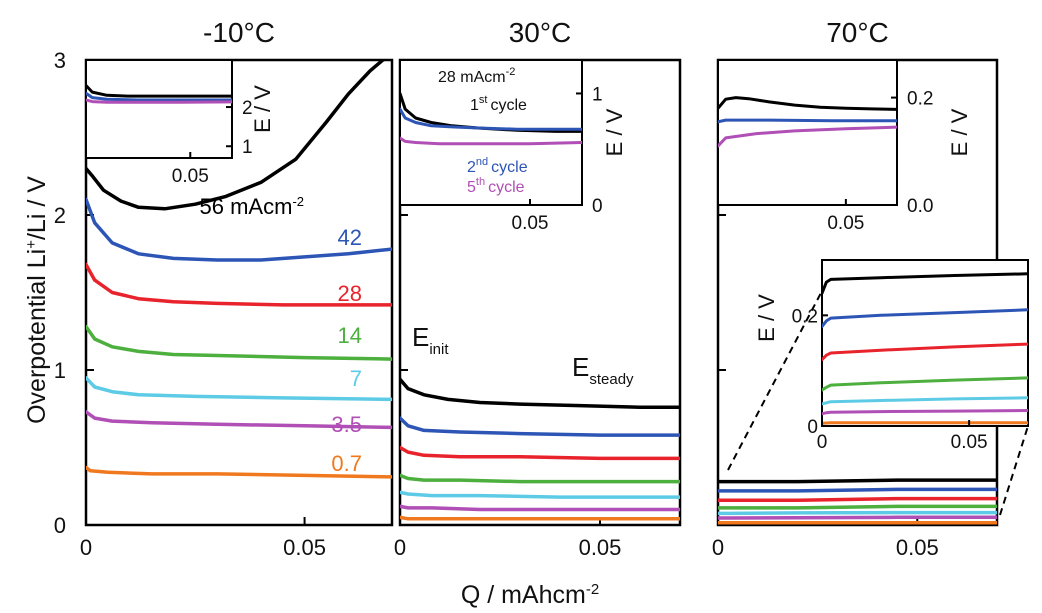 This screenshot has height=613, width=1042. What do you see at coordinates (597, 206) in the screenshot?
I see `panel1-inset-ytick-label: 0` at bounding box center [597, 206].